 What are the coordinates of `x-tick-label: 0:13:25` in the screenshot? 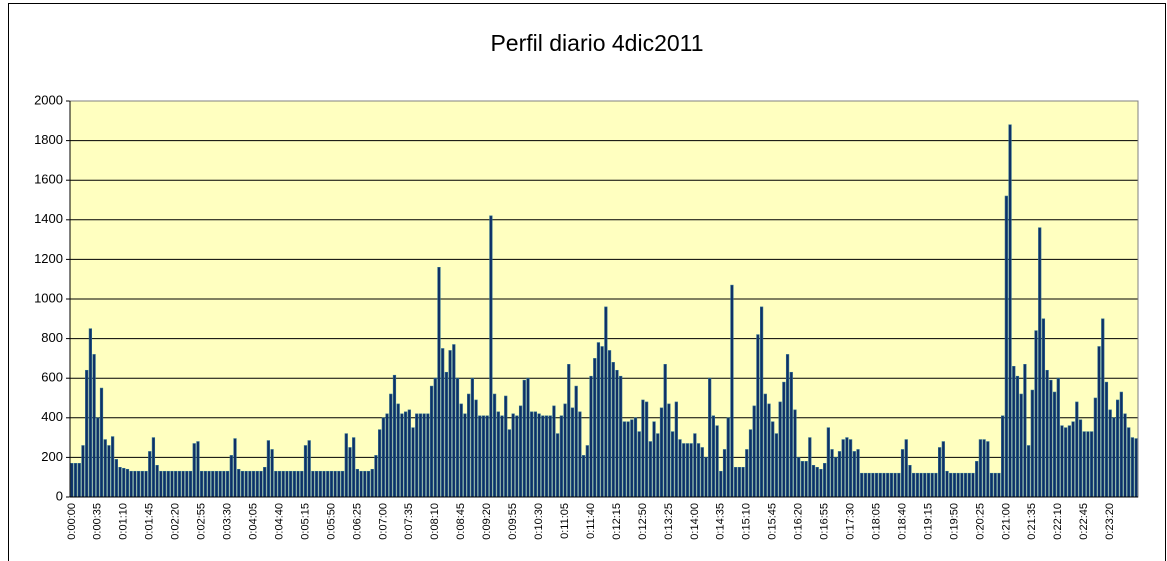 It's located at (669, 521).